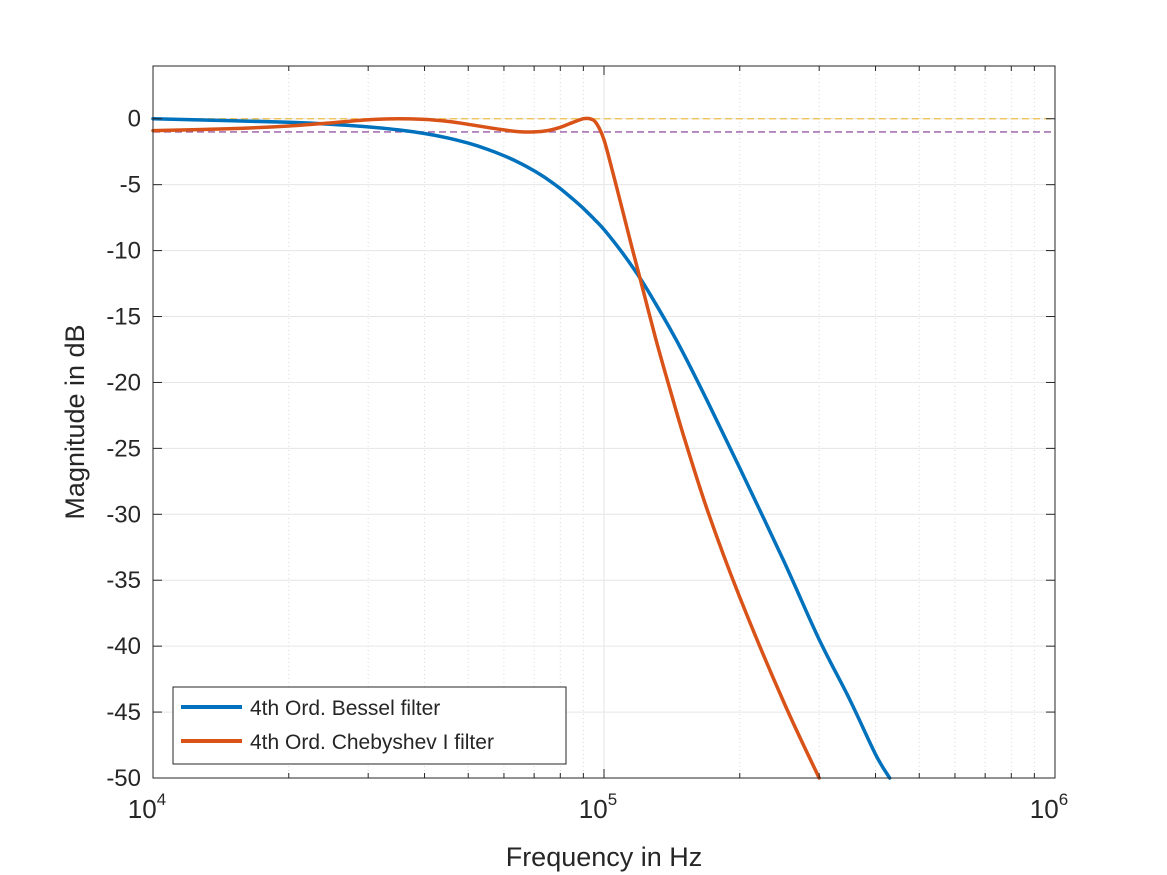  What do you see at coordinates (75, 421) in the screenshot?
I see `y-axis-label: Magnitude in dB` at bounding box center [75, 421].